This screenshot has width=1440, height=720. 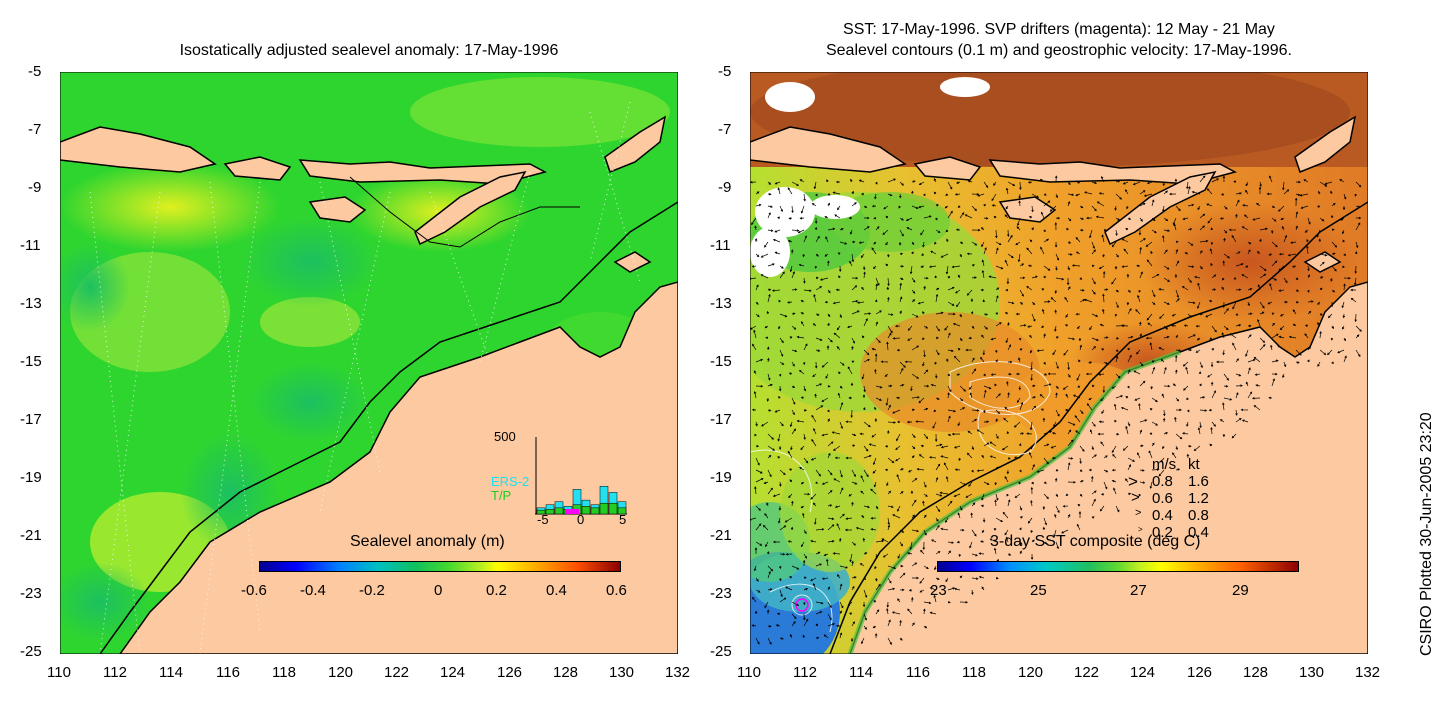 I want to click on right-y-tick: -21, so click(x=721, y=535).